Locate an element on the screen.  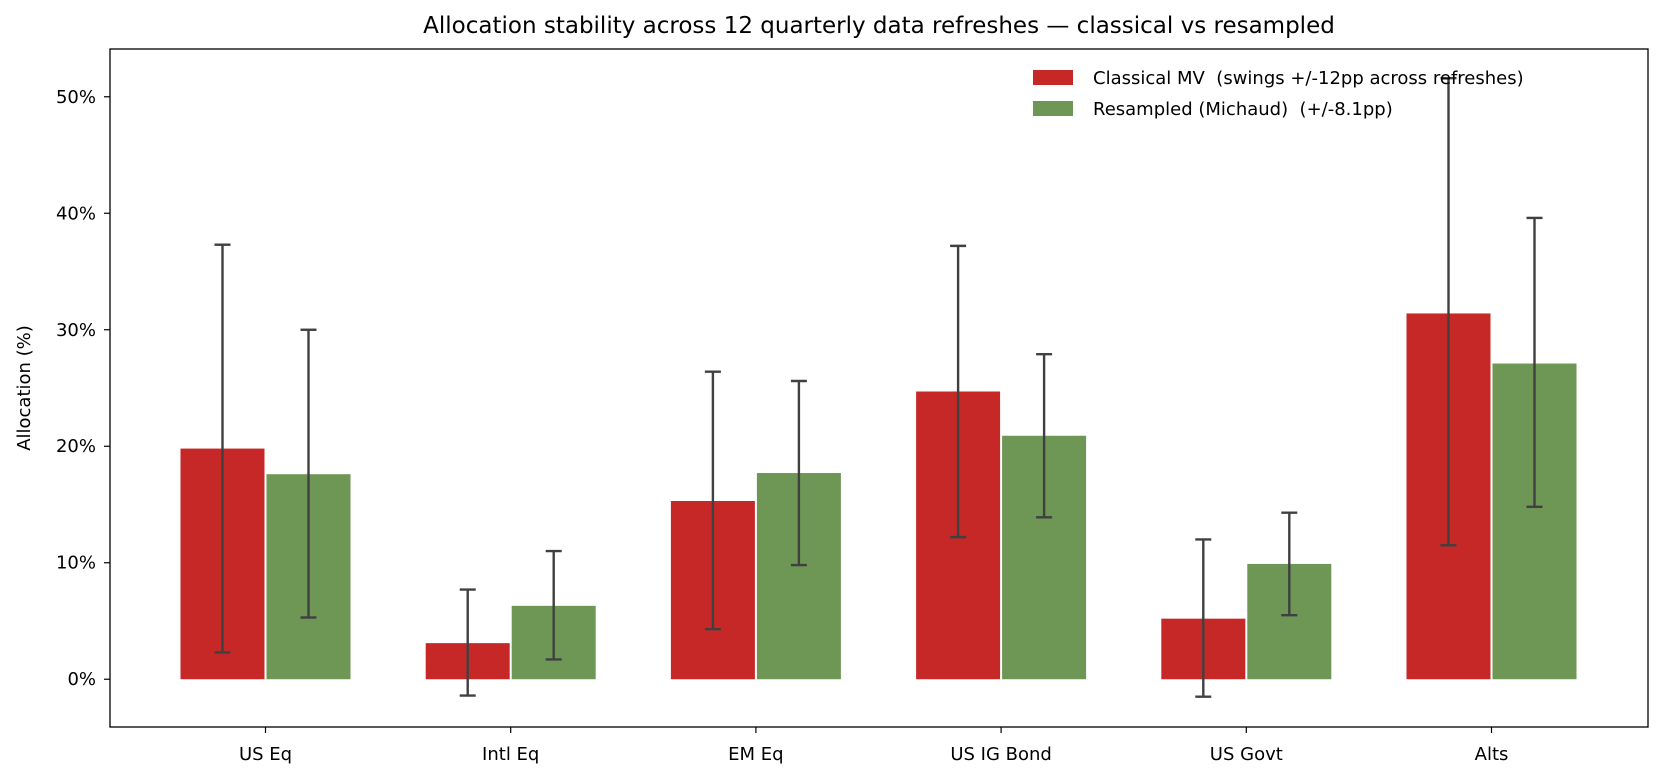
errorbar-resampled-us-ig-bond is located at coordinates (1044, 436).